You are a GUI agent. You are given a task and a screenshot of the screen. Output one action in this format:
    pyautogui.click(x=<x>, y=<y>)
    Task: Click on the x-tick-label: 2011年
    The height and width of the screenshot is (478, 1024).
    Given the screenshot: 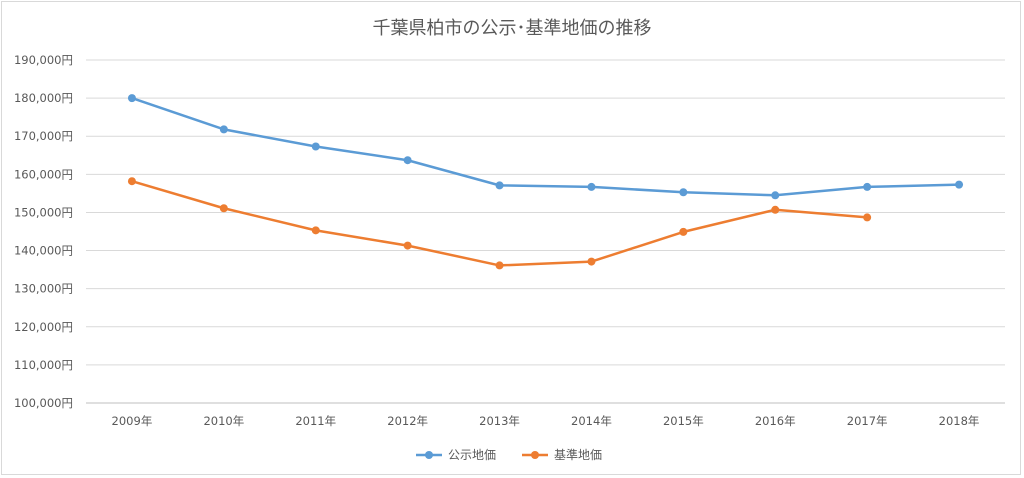 What is the action you would take?
    pyautogui.click(x=315, y=421)
    